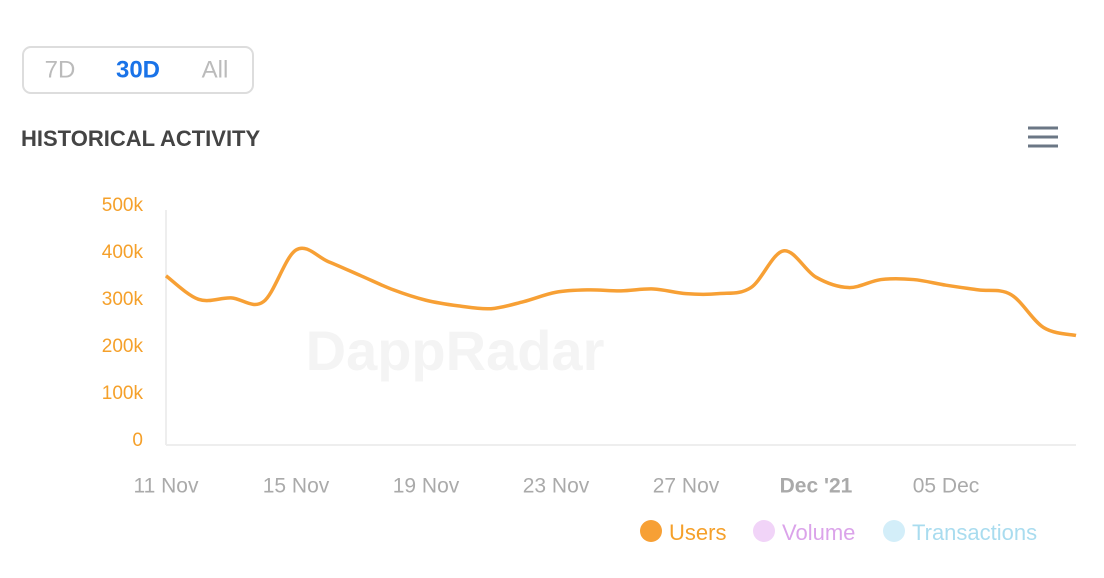 The image size is (1104, 578). I want to click on y-tick-label: 500k, so click(123, 205).